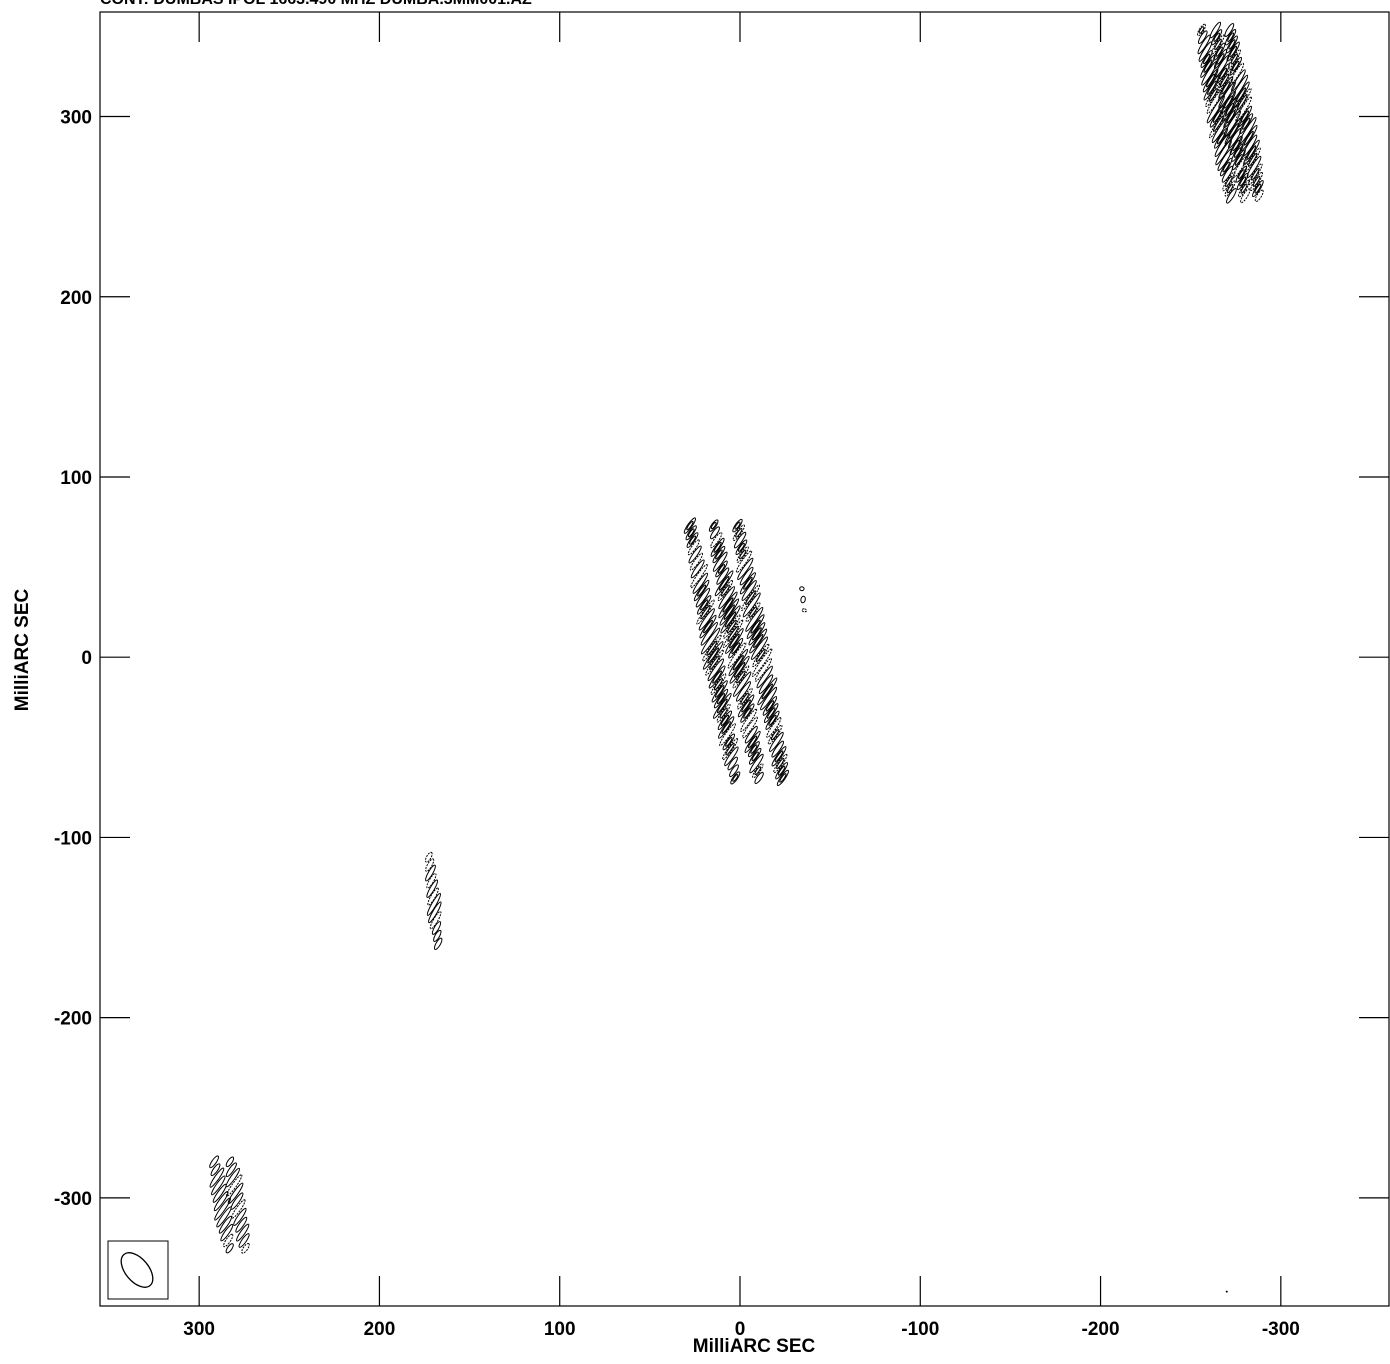  What do you see at coordinates (560, 1329) in the screenshot?
I see `x-tick-label: 100` at bounding box center [560, 1329].